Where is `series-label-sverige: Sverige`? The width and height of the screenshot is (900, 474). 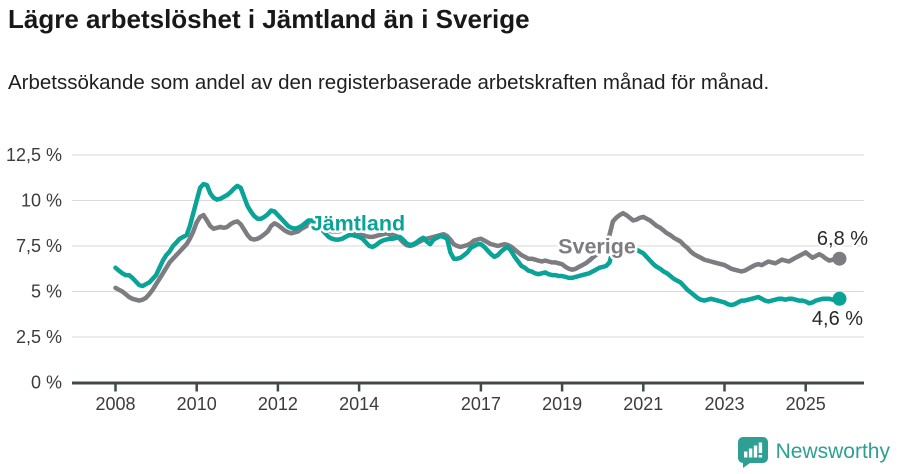
series-label-sverige: Sverige is located at coordinates (597, 246).